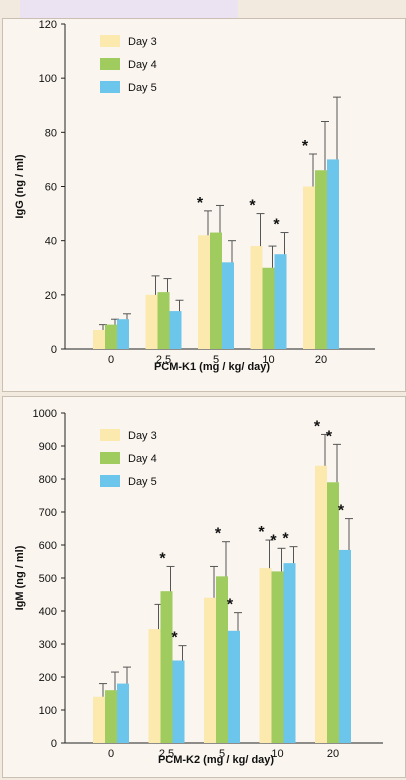 Image resolution: width=406 pixels, height=780 pixels. What do you see at coordinates (129, 9) in the screenshot?
I see `header-strip` at bounding box center [129, 9].